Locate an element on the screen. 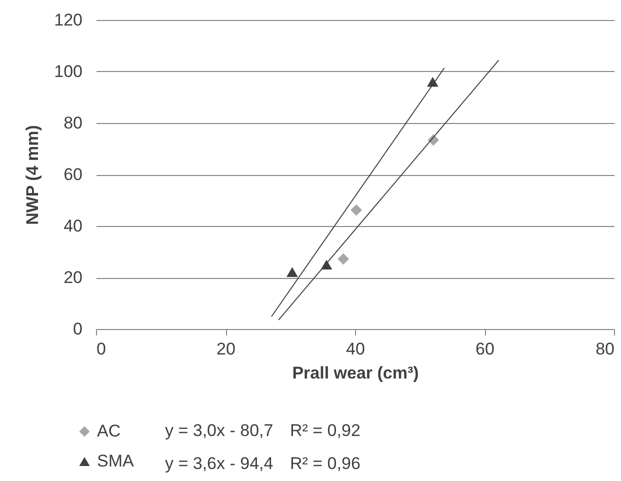  text: R² = 0,92 is located at coordinates (325, 430).